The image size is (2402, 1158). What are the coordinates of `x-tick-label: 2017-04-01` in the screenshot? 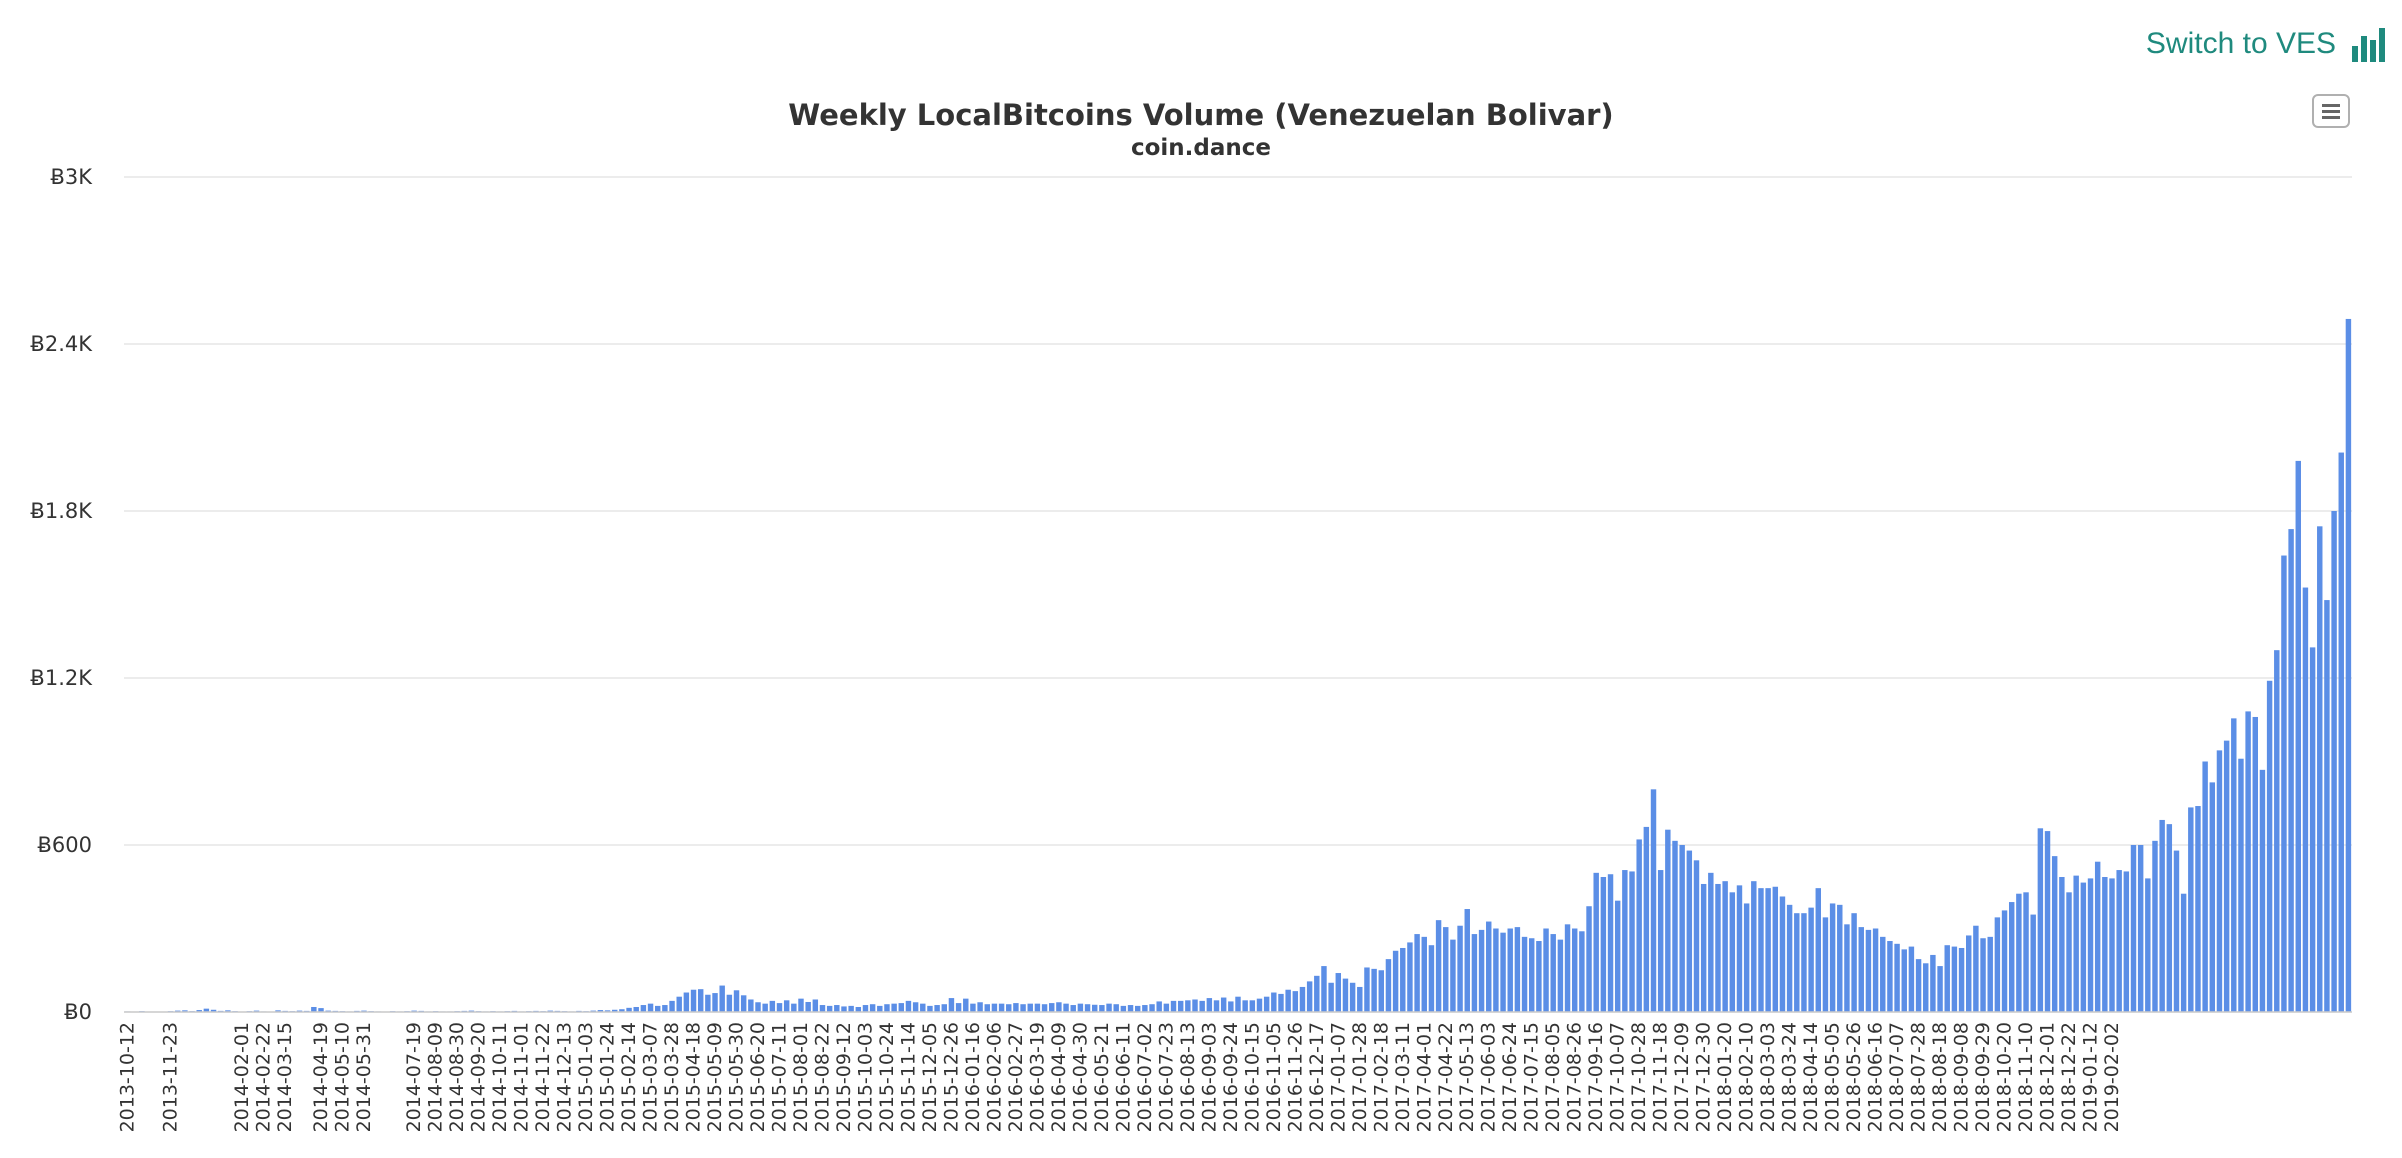 It's located at (1424, 1077).